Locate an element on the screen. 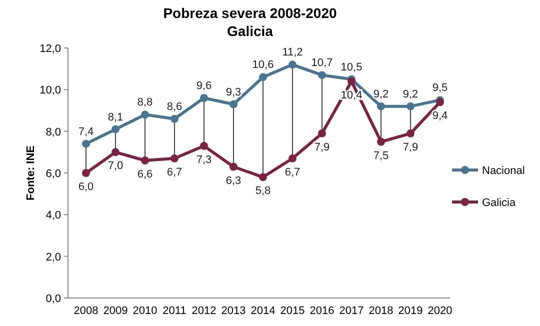 Image resolution: width=540 pixels, height=326 pixels. data-label: 10,6 is located at coordinates (263, 65).